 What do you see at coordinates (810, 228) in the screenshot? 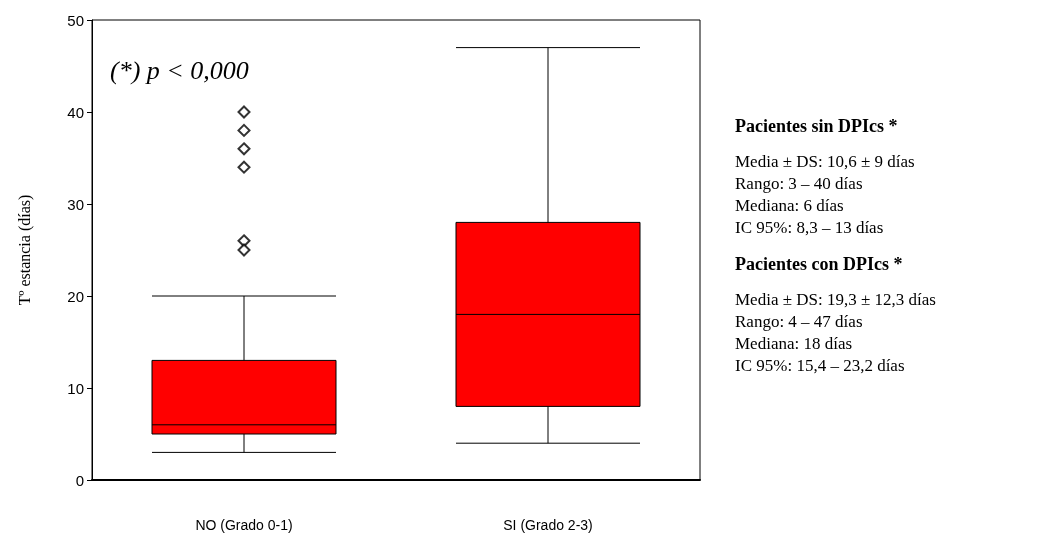
I see `text: IC 95%: 8,3 – 13 días` at bounding box center [810, 228].